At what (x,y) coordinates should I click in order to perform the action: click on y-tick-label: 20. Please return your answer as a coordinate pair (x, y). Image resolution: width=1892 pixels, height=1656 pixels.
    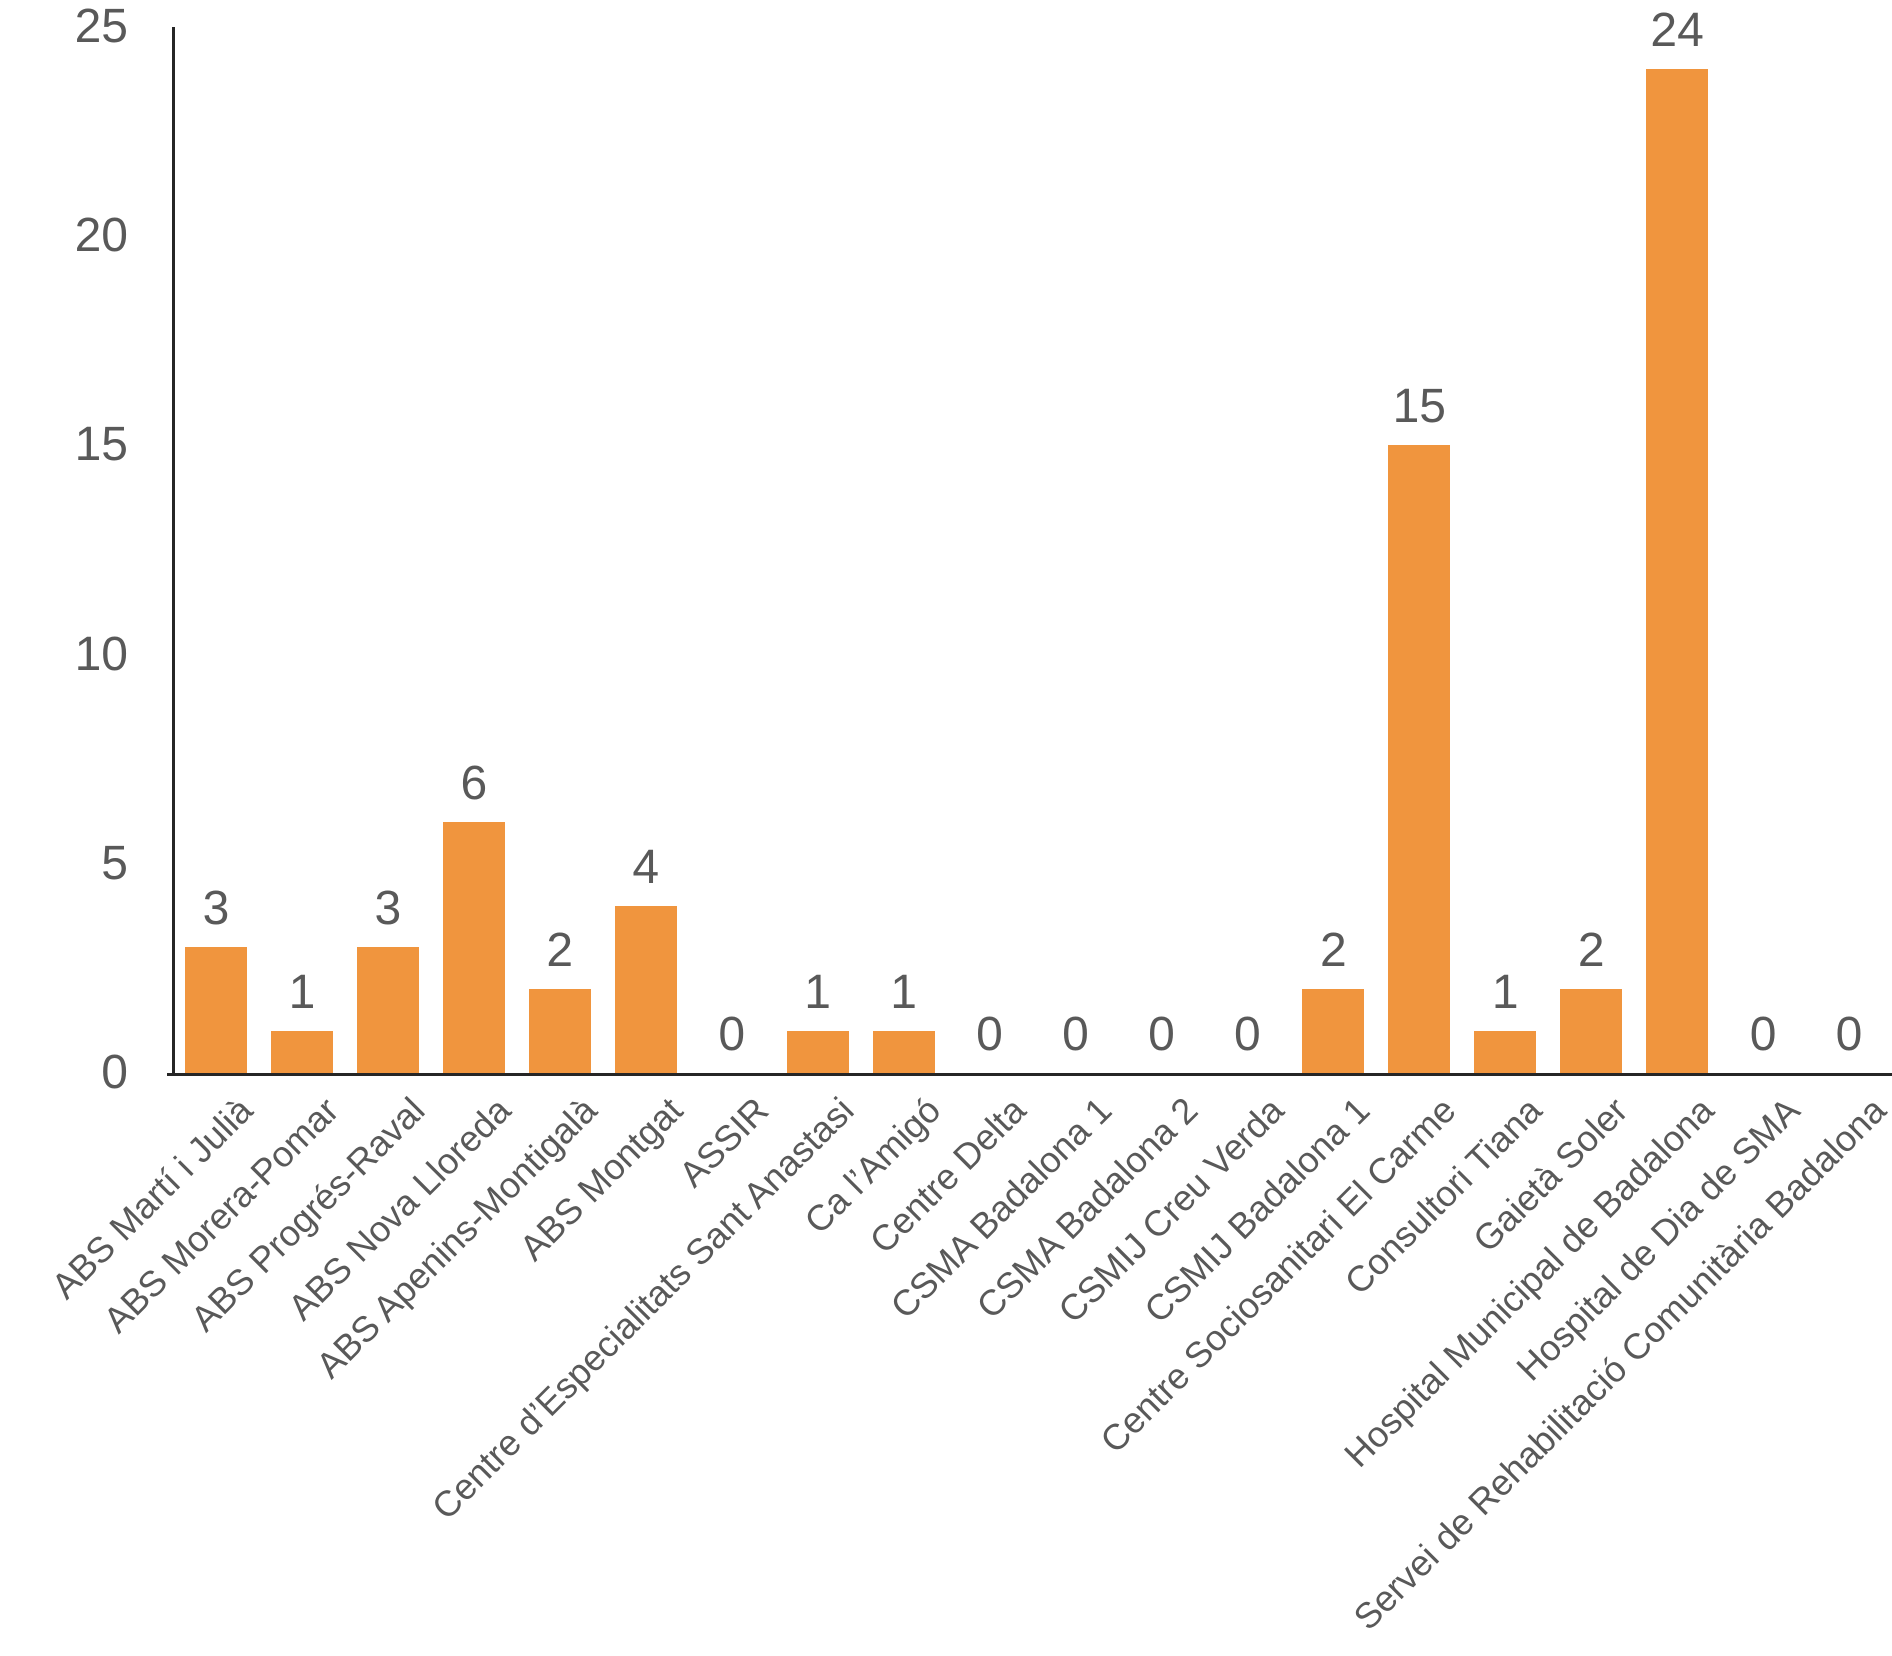
    Looking at the image, I should click on (101, 236).